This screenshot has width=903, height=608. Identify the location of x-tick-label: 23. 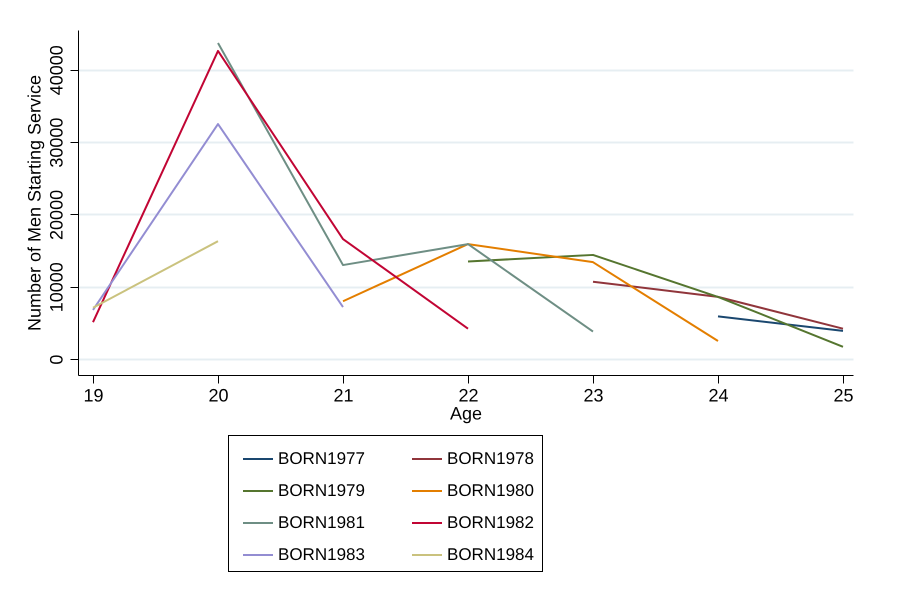
(593, 396).